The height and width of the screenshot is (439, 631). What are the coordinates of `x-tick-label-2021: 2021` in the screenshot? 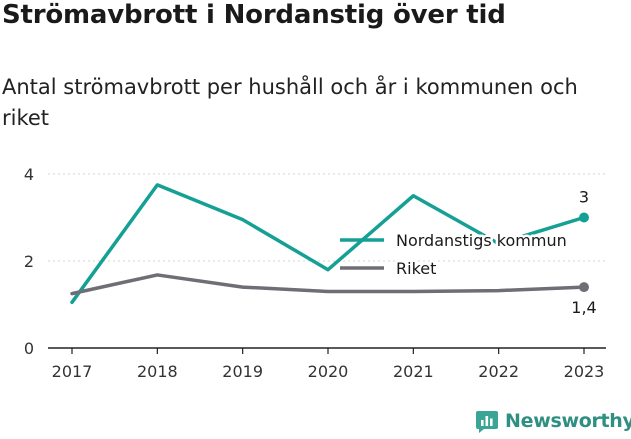 It's located at (413, 371).